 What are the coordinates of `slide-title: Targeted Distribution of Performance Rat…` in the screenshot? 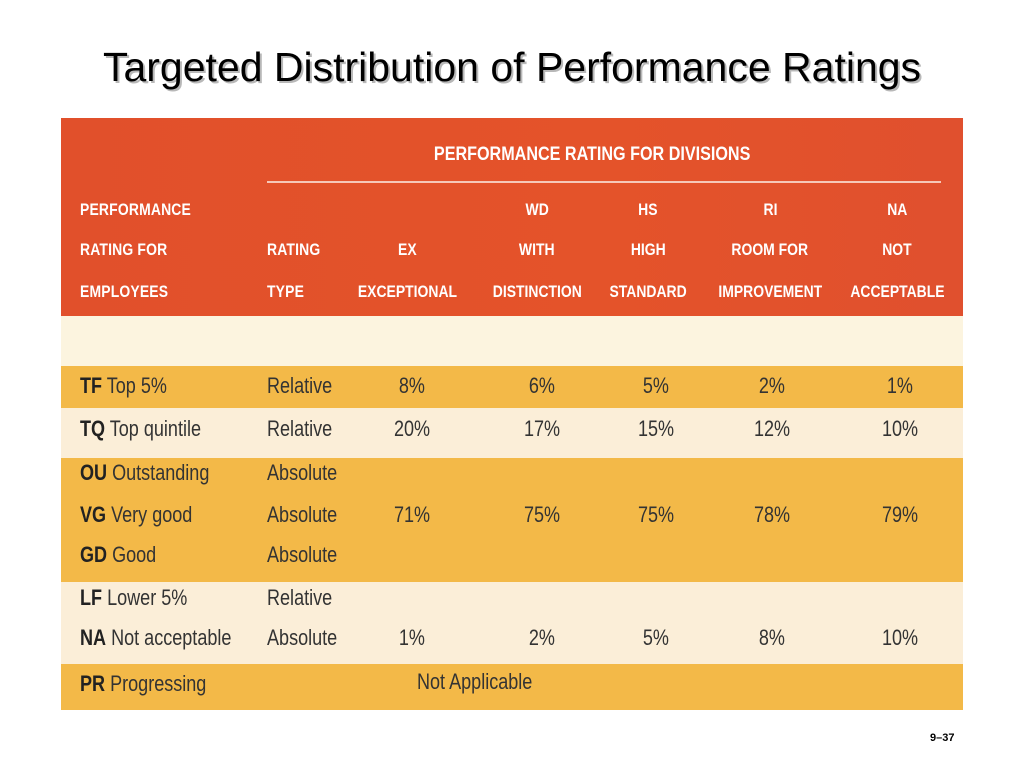 It's located at (512, 67).